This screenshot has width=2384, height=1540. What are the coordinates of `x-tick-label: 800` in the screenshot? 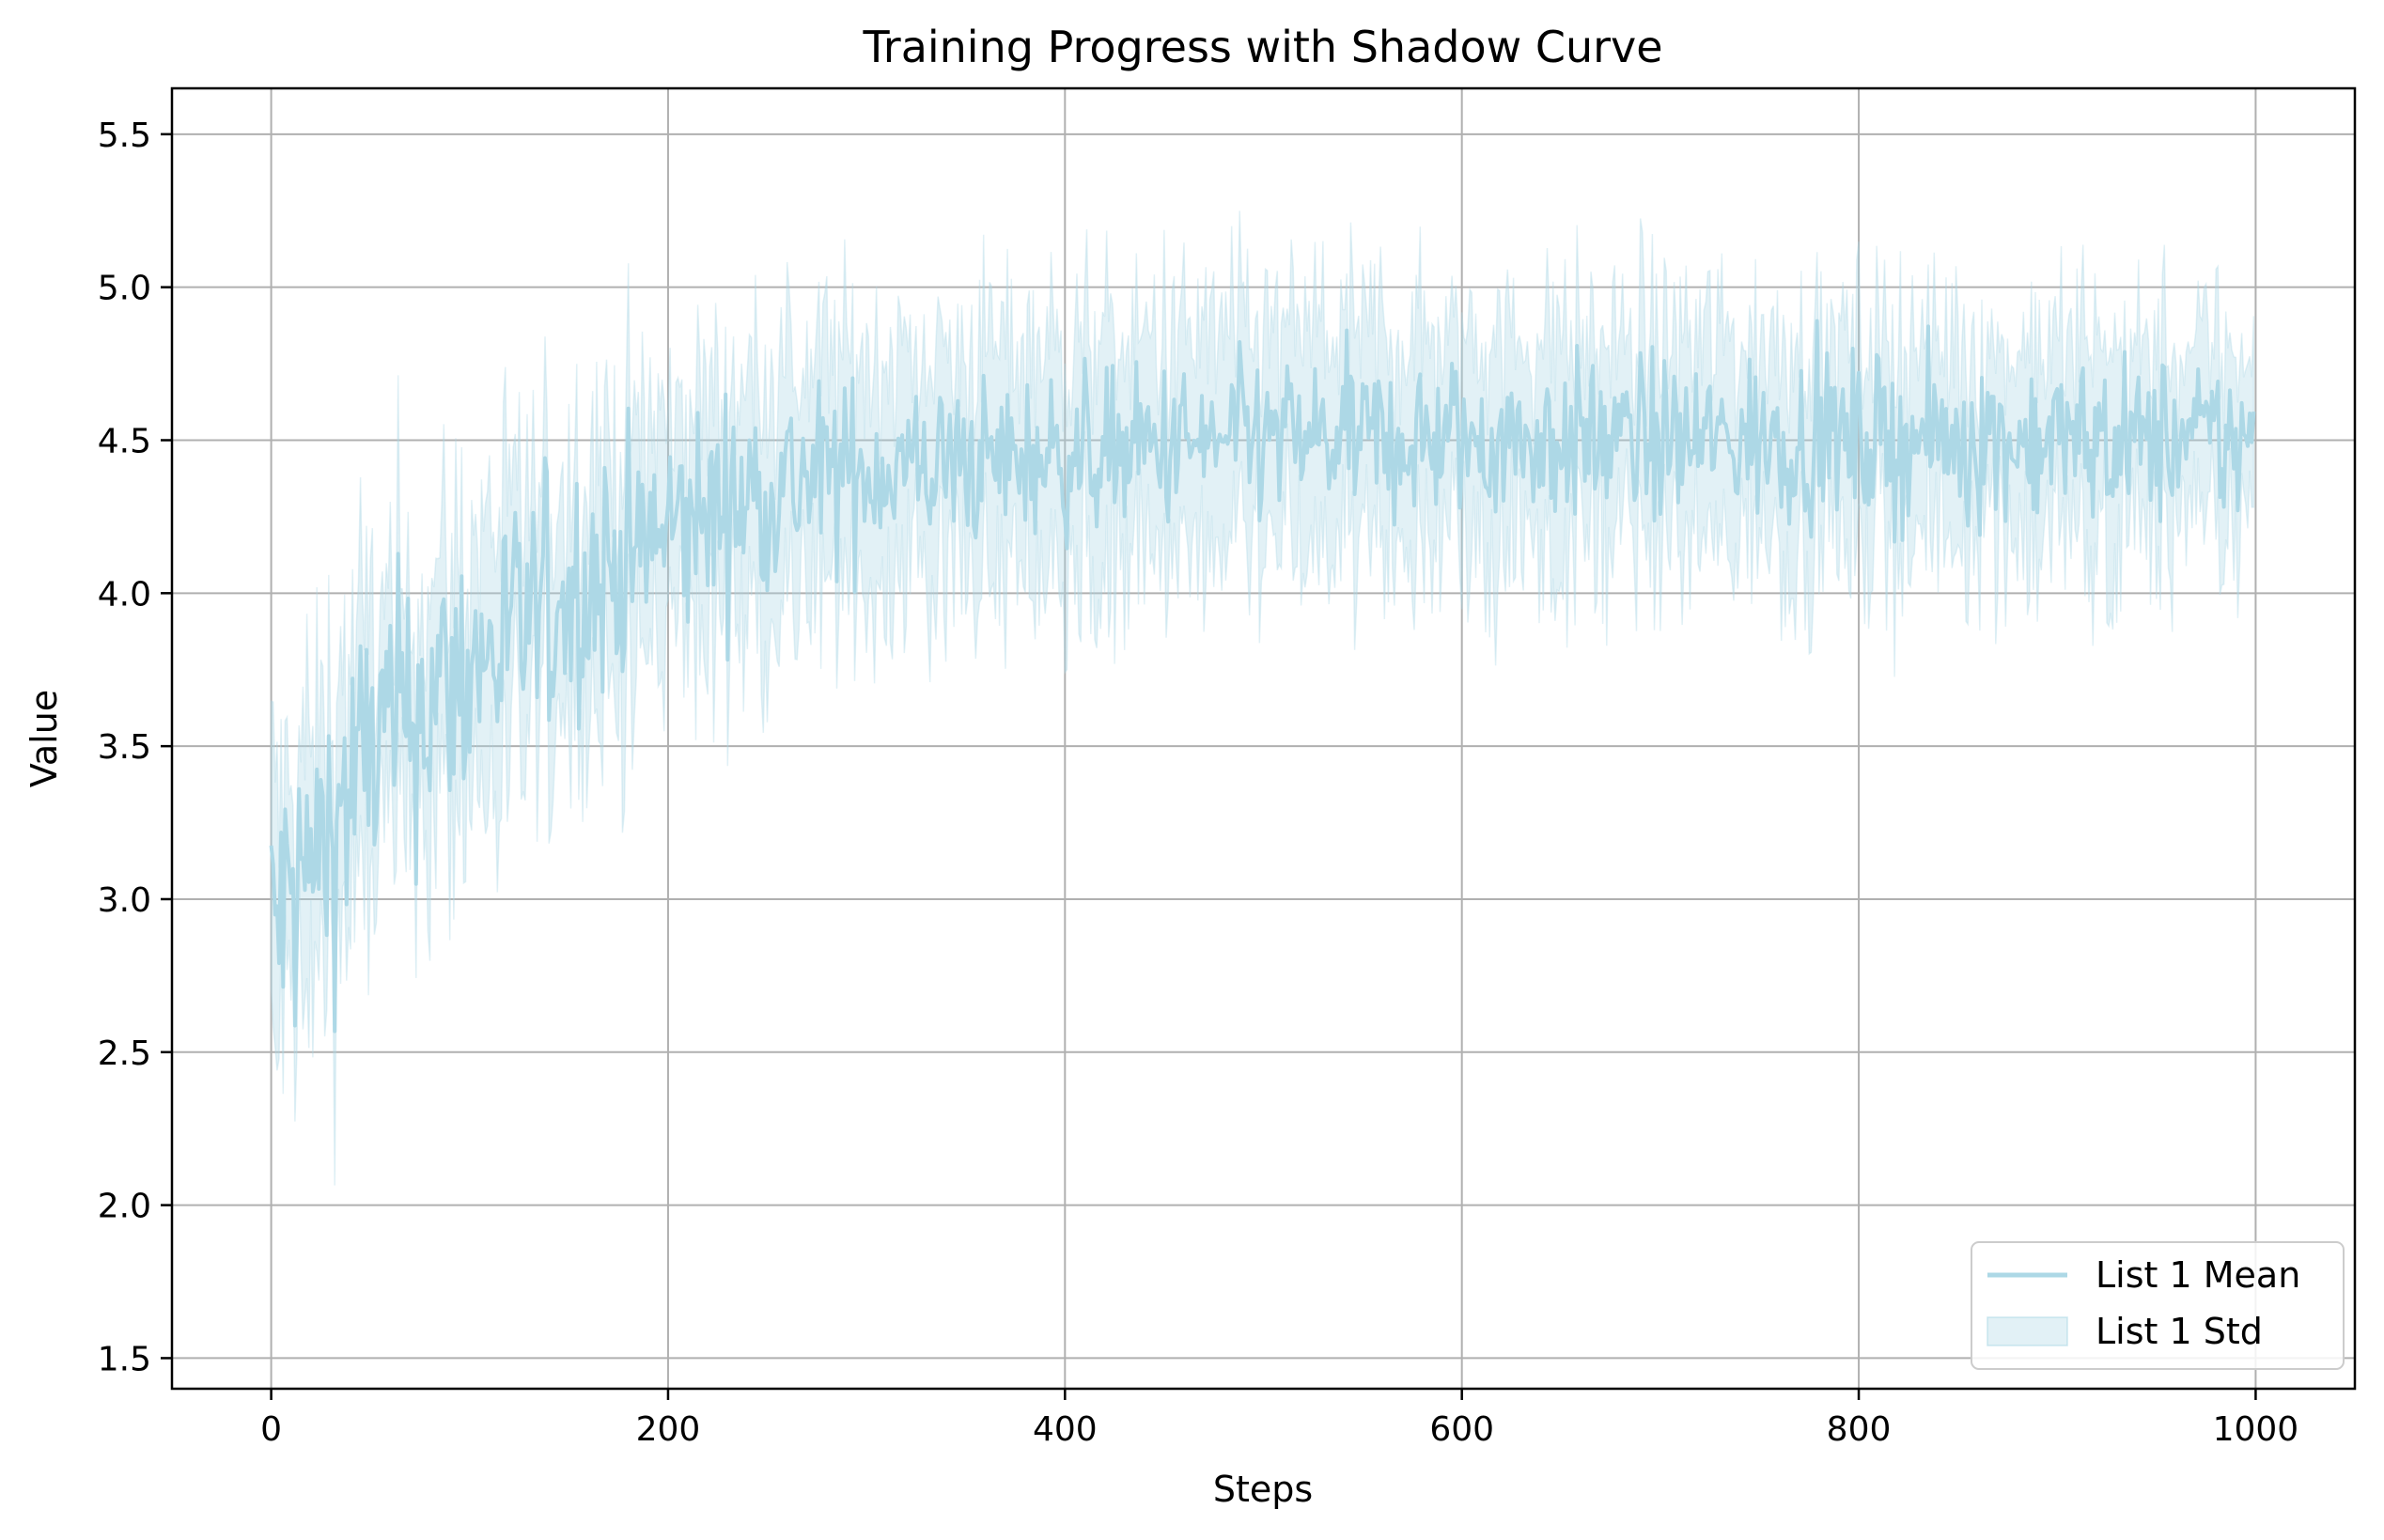 It's located at (1859, 1429).